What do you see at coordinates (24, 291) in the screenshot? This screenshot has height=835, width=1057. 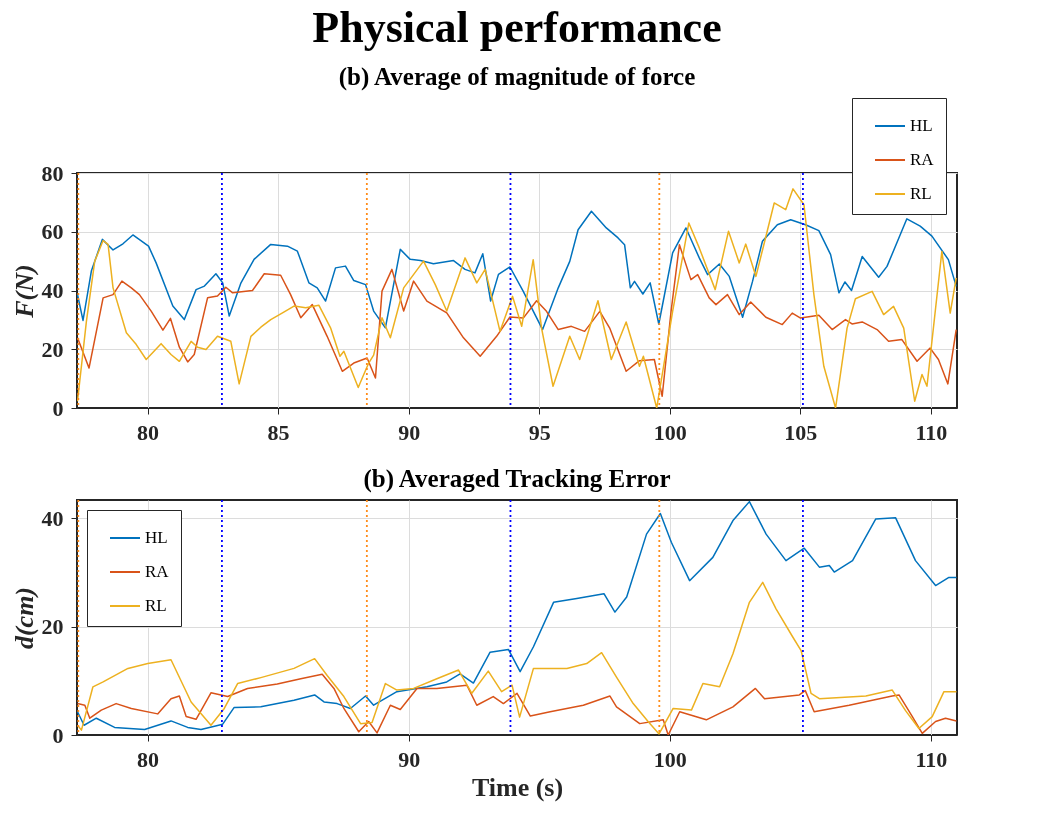 I see `y-axis-title: F(N)` at bounding box center [24, 291].